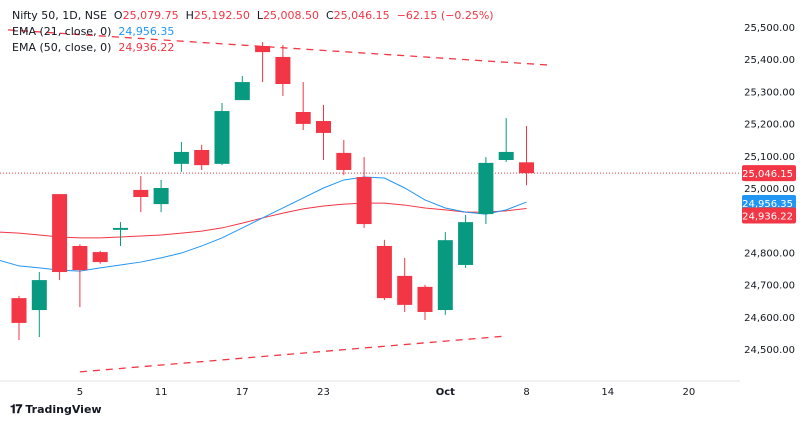  I want to click on y-tick-label: 24,500.00, so click(769, 350).